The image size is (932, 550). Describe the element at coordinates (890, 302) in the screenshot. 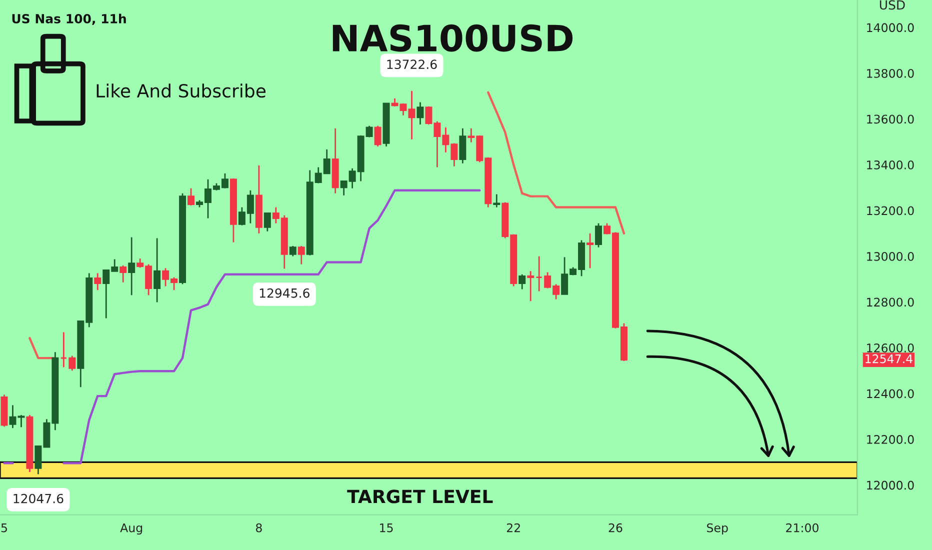

I see `y-tick-label: 12800.0` at that location.